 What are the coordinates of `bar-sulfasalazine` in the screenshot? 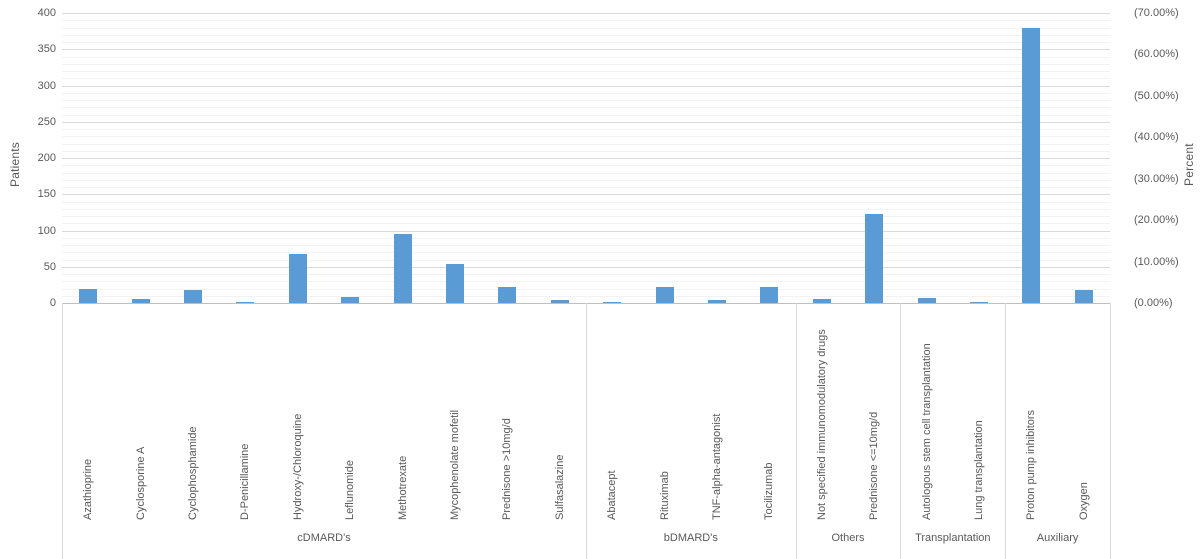 It's located at (559, 301).